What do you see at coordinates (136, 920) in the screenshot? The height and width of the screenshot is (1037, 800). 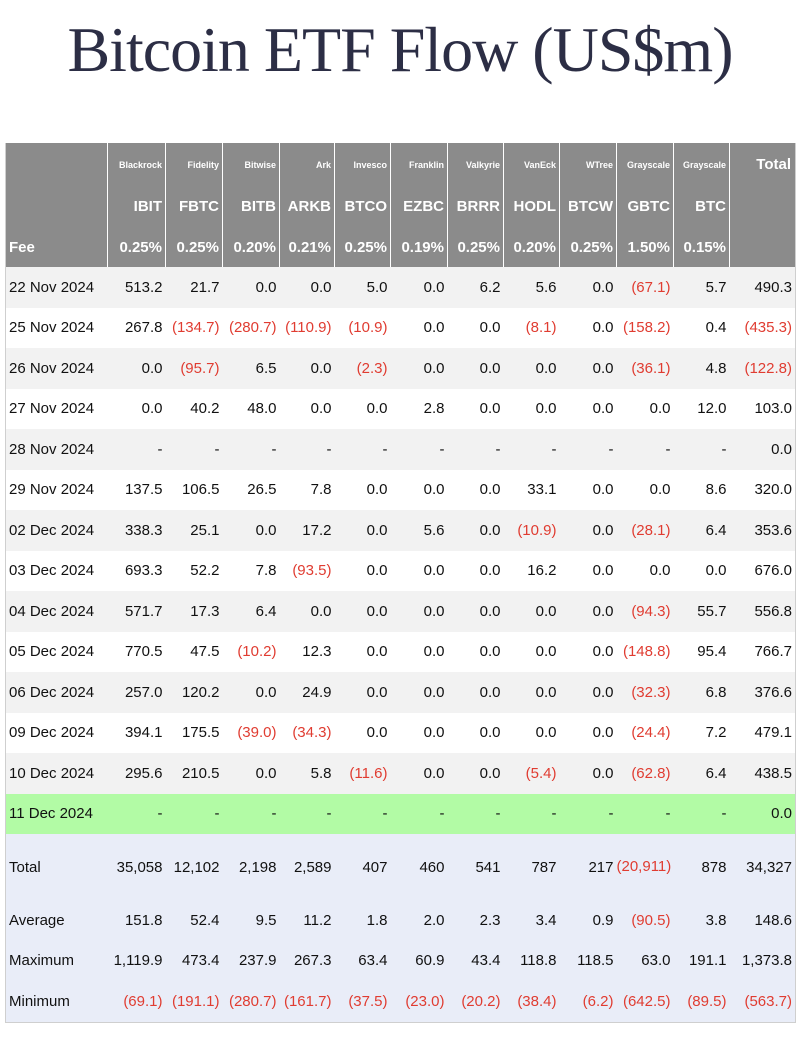 I see `flow-cell: 151.8` at bounding box center [136, 920].